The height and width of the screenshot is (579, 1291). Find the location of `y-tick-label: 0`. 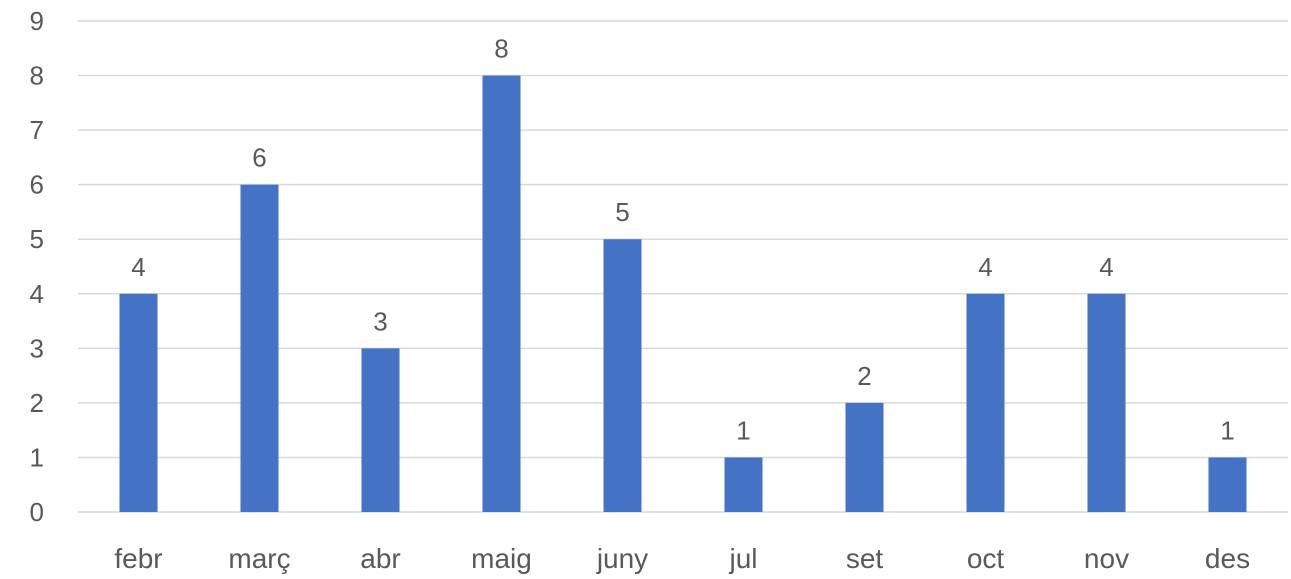

y-tick-label: 0 is located at coordinates (37, 512).